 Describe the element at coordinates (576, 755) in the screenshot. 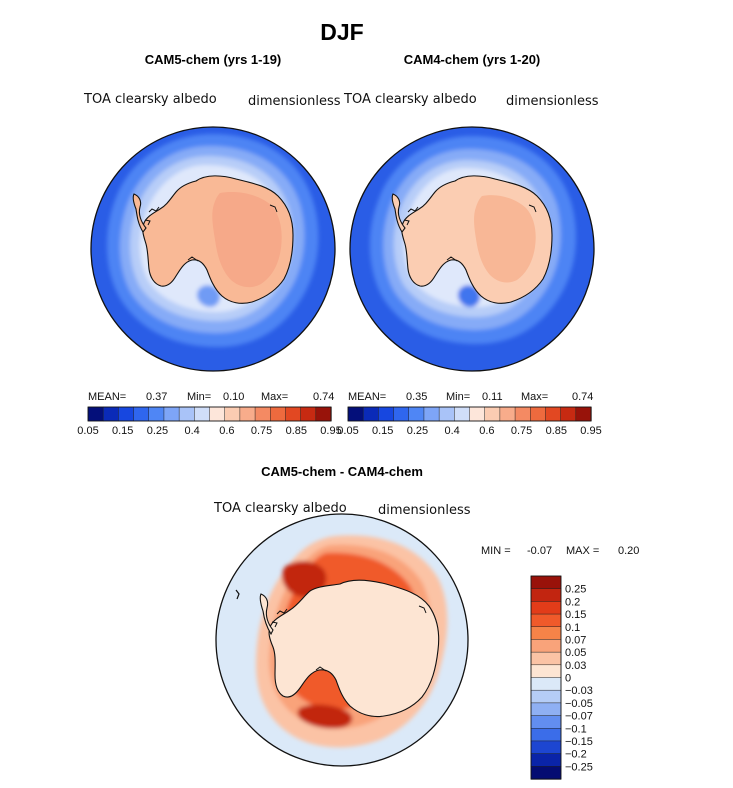

I see `panel3-colorbar-tick-label: −0.2` at that location.